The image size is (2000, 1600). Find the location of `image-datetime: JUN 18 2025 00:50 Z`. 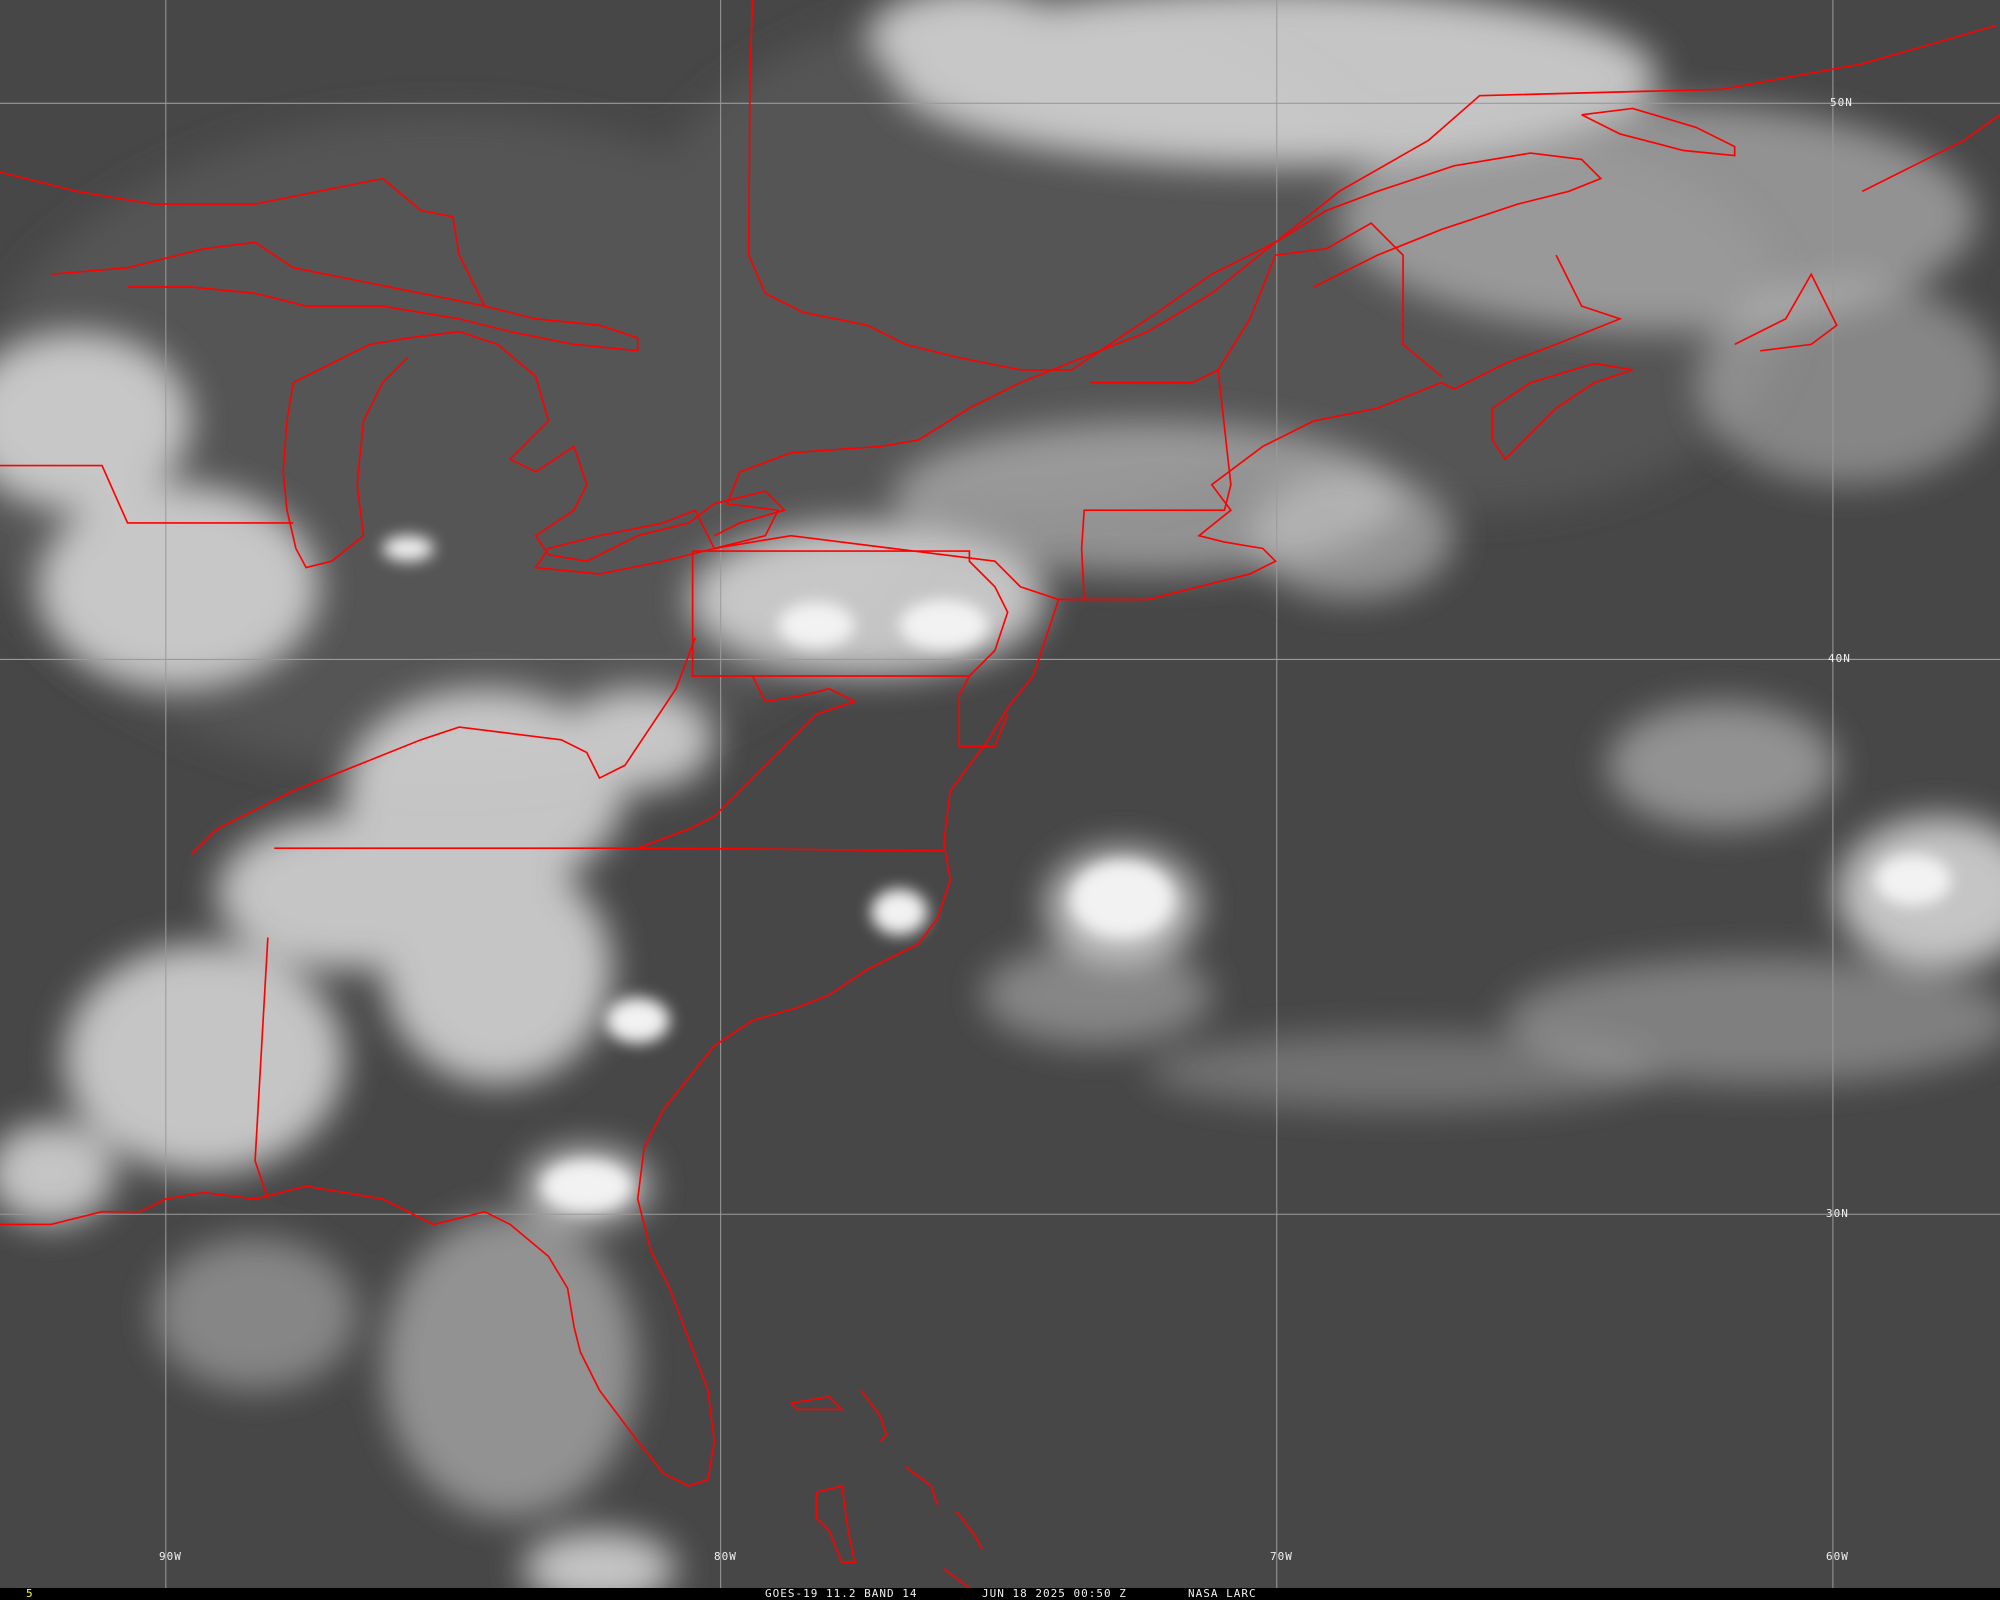

image-datetime: JUN 18 2025 00:50 Z is located at coordinates (1054, 1593).